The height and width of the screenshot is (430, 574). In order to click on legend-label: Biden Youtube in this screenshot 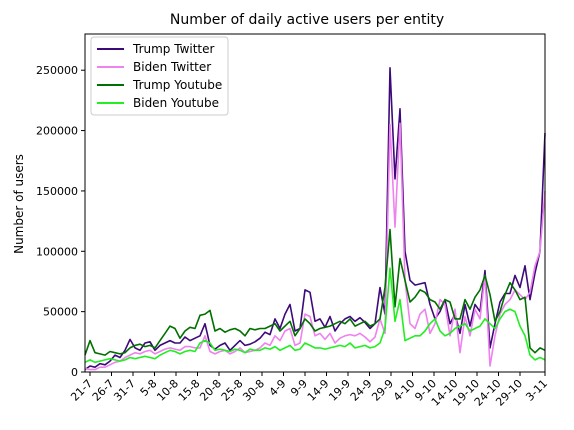, I will do `click(176, 103)`.